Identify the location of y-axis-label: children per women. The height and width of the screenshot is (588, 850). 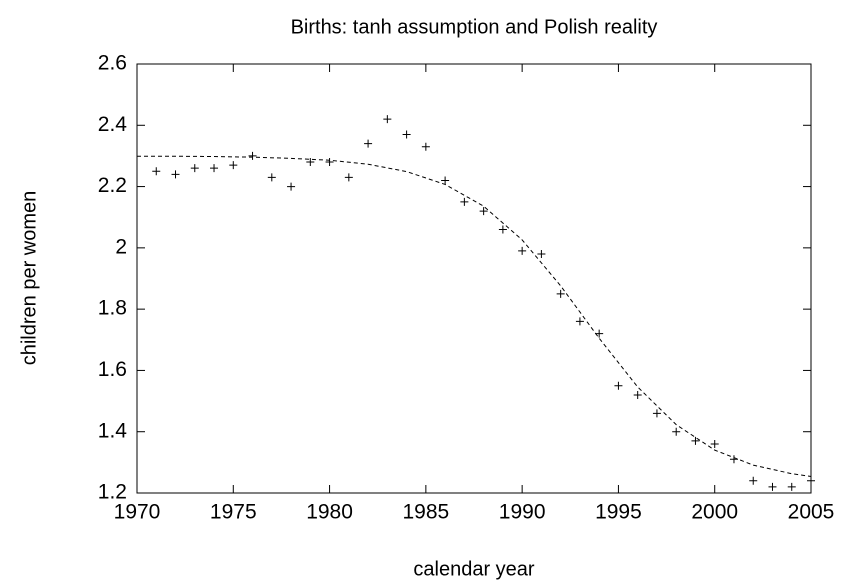
(29, 278).